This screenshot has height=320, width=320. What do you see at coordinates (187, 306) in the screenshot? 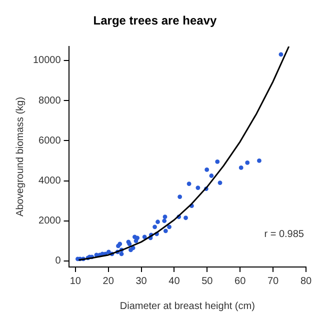
I see `x-axis-title: Diameter at breast height (cm)` at bounding box center [187, 306].